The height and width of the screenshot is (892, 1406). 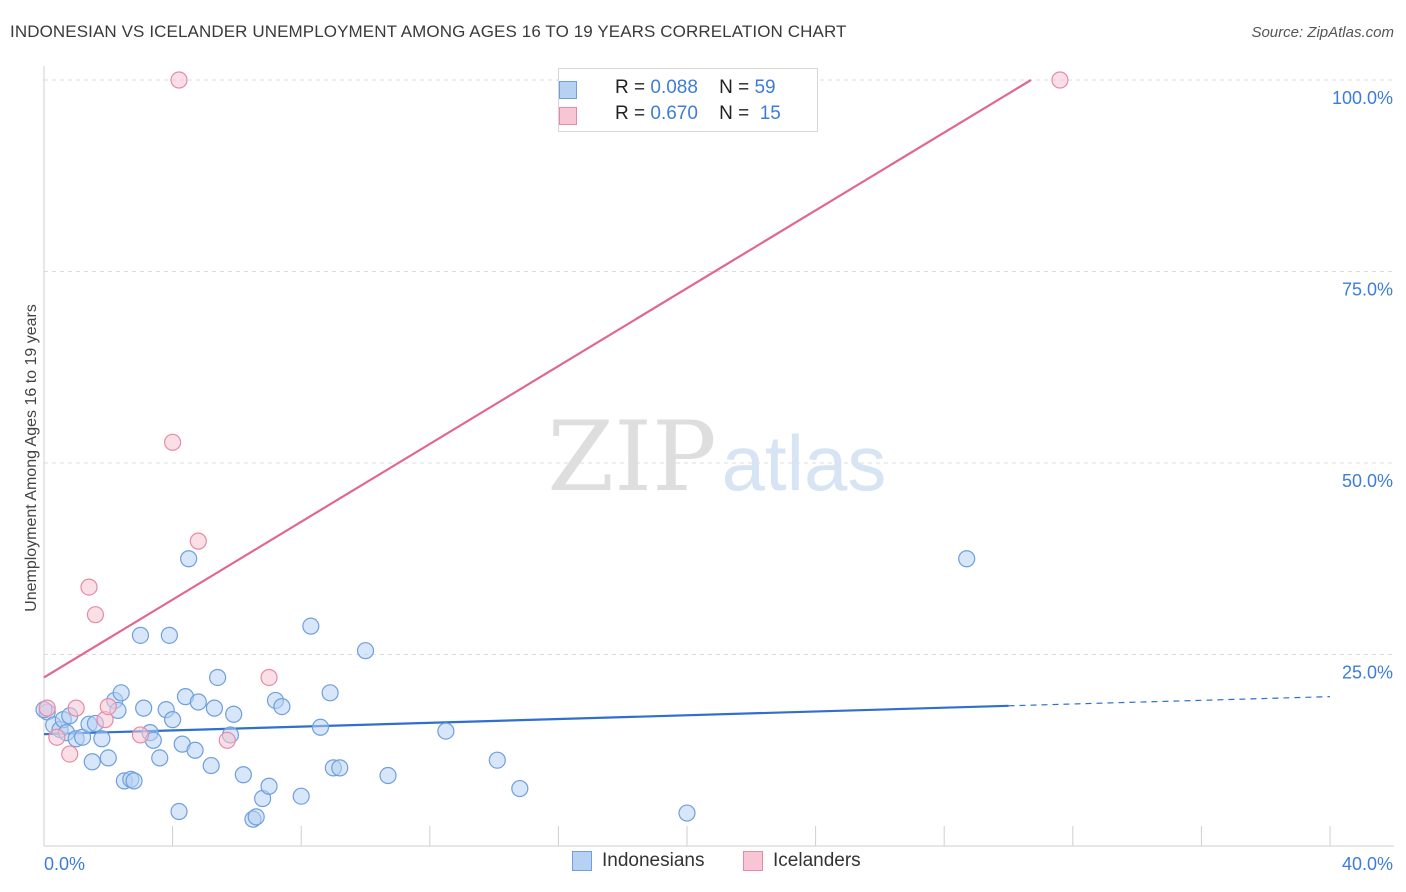 What do you see at coordinates (817, 860) in the screenshot?
I see `legend-label-icelanders: Icelanders` at bounding box center [817, 860].